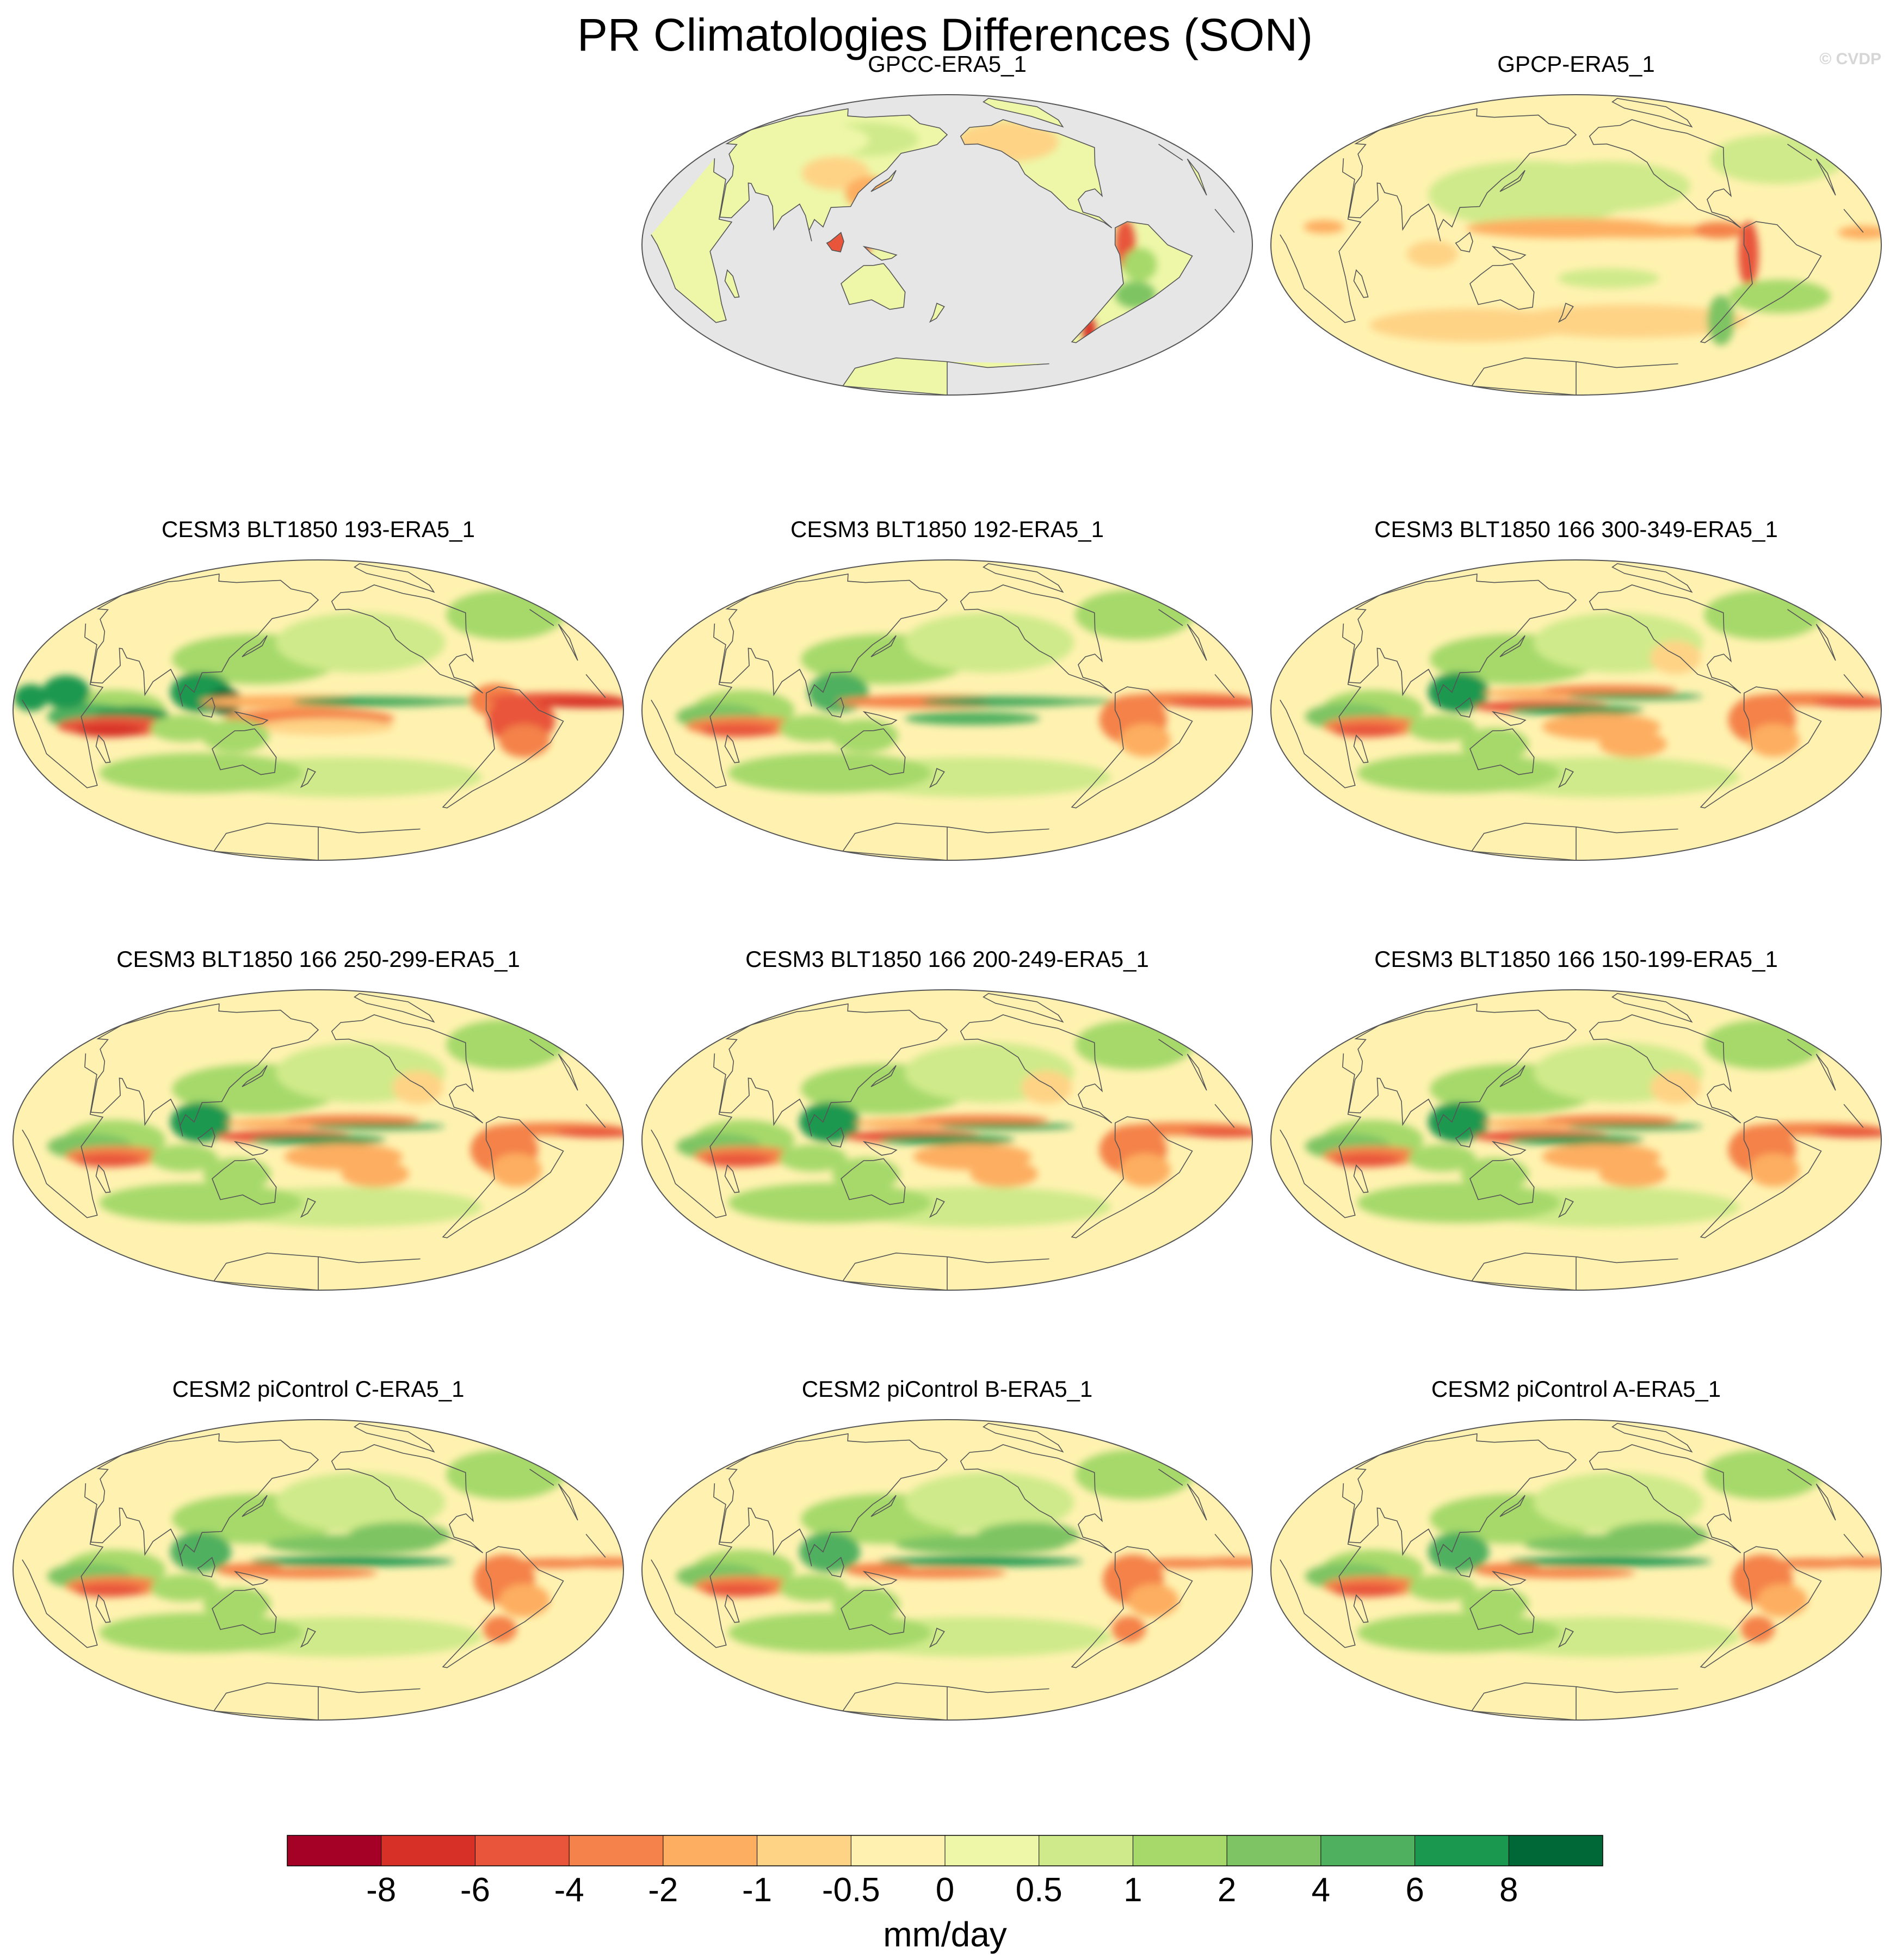 This screenshot has height=1960, width=1890. Describe the element at coordinates (947, 959) in the screenshot. I see `panel-title: CESM3 BLT1850 166 200-249-ERA5_1` at that location.